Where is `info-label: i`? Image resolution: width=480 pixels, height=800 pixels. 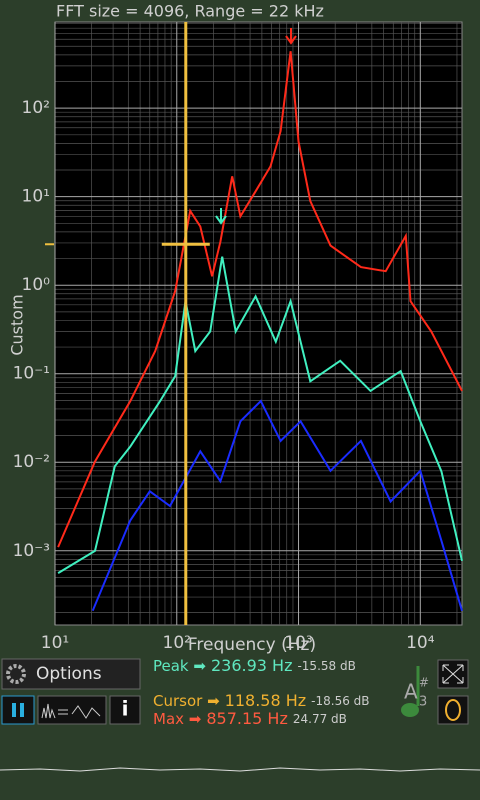
info-label: i is located at coordinates (125, 709).